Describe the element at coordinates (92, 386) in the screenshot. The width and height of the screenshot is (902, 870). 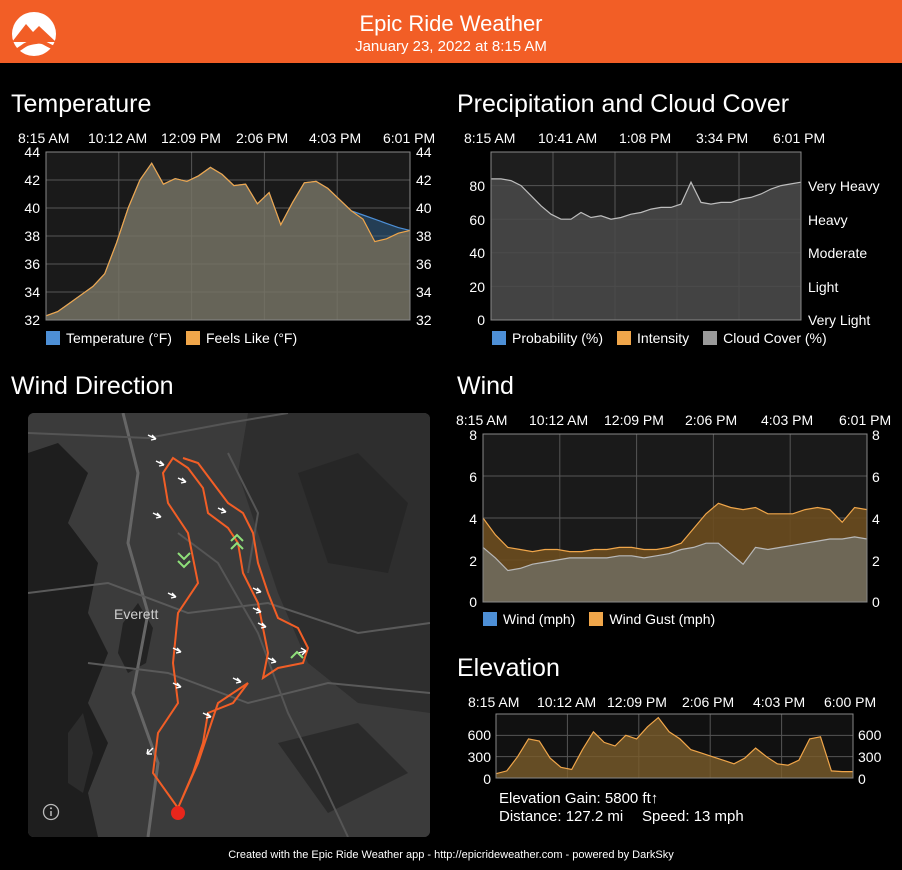
I see `wind-direction-title: Wind Direction` at that location.